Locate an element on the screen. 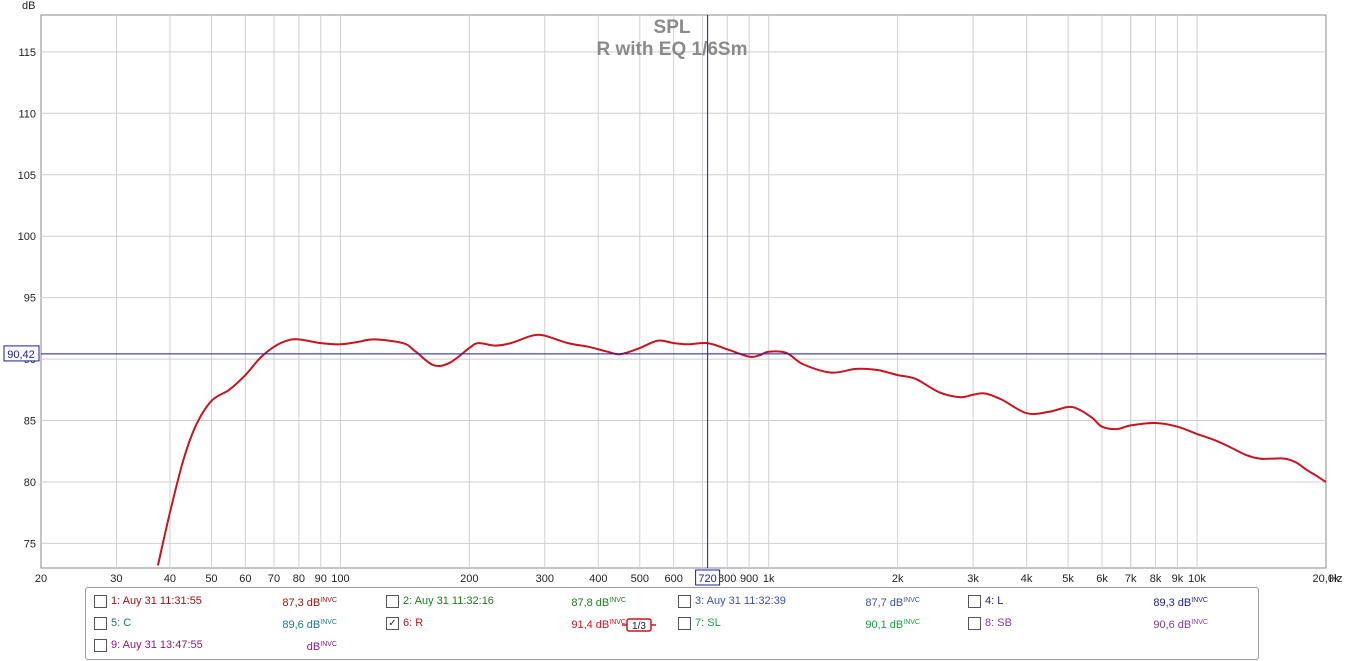 Image resolution: width=1345 pixels, height=661 pixels. legend-value: 87,7 dBINVC is located at coordinates (877, 602).